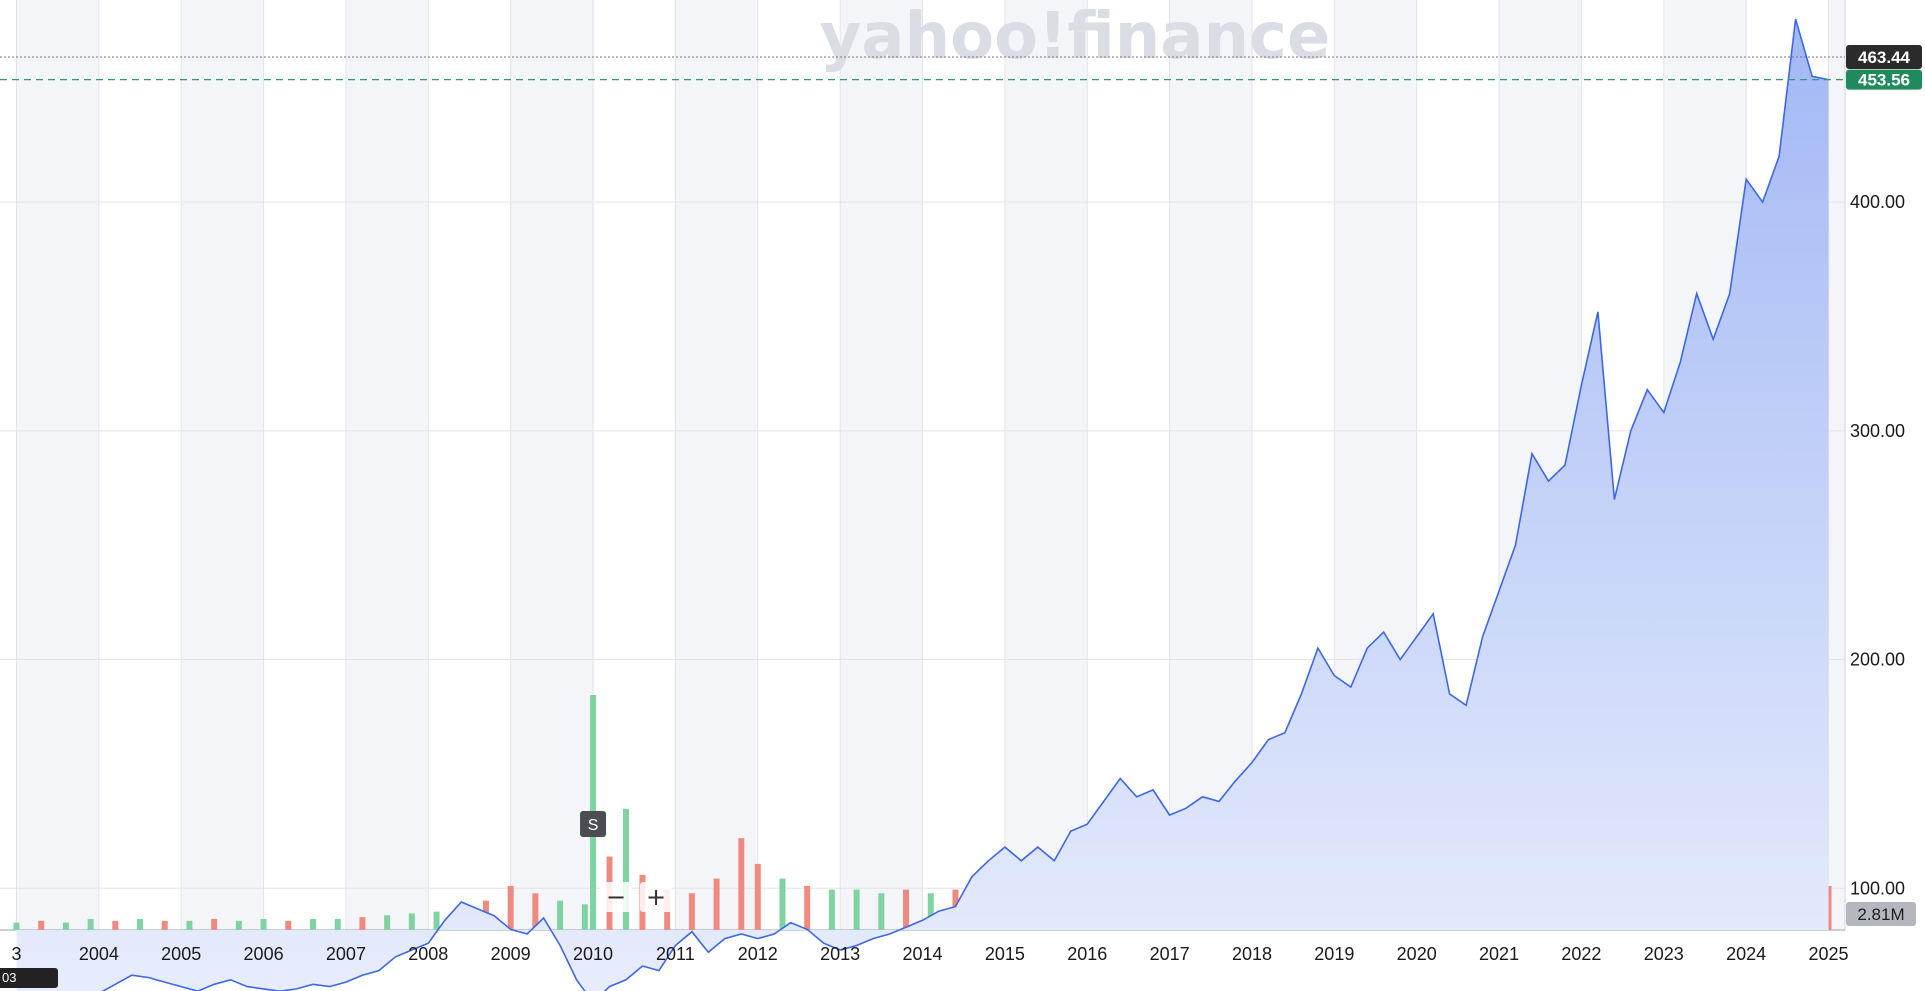 This screenshot has width=1925, height=991. I want to click on volume-tag: 2.81M, so click(1881, 914).